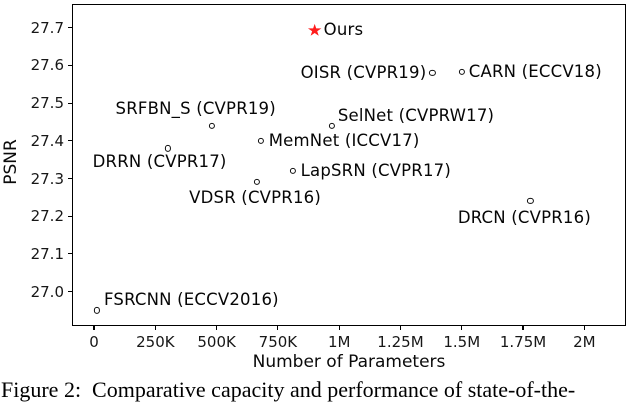  Describe the element at coordinates (47, 178) in the screenshot. I see `y-tick-label: 27.3` at that location.